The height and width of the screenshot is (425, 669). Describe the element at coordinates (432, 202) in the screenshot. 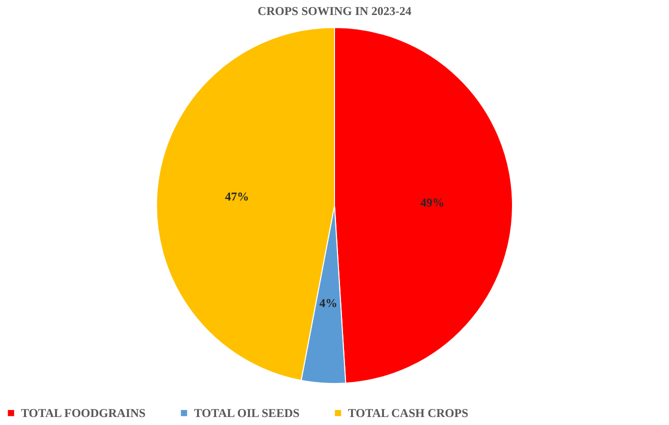

I see `data-label: 49%` at that location.